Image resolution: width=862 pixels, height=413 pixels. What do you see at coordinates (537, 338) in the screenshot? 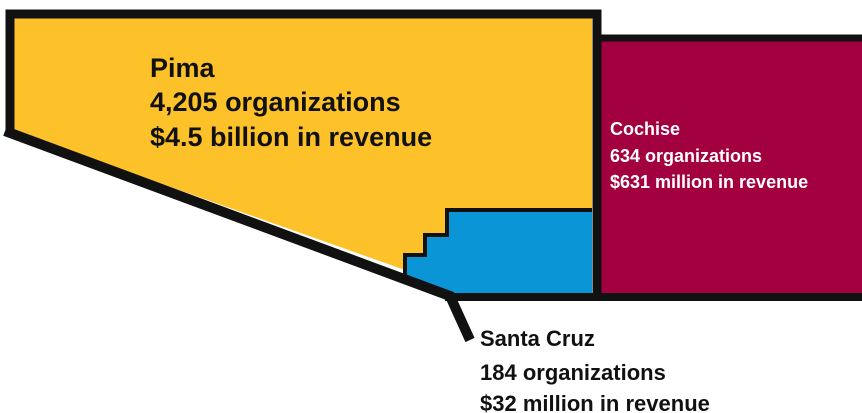
I see `region-name: Santa Cruz` at bounding box center [537, 338].